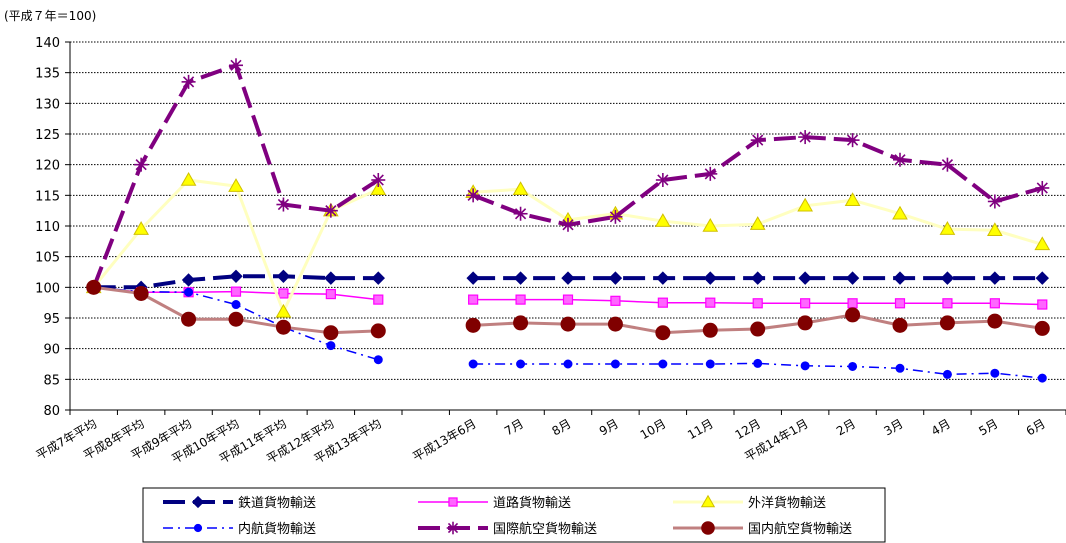 This screenshot has width=1066, height=543. I want to click on legend-item-5: 国際航空貨物輸送, so click(507, 529).